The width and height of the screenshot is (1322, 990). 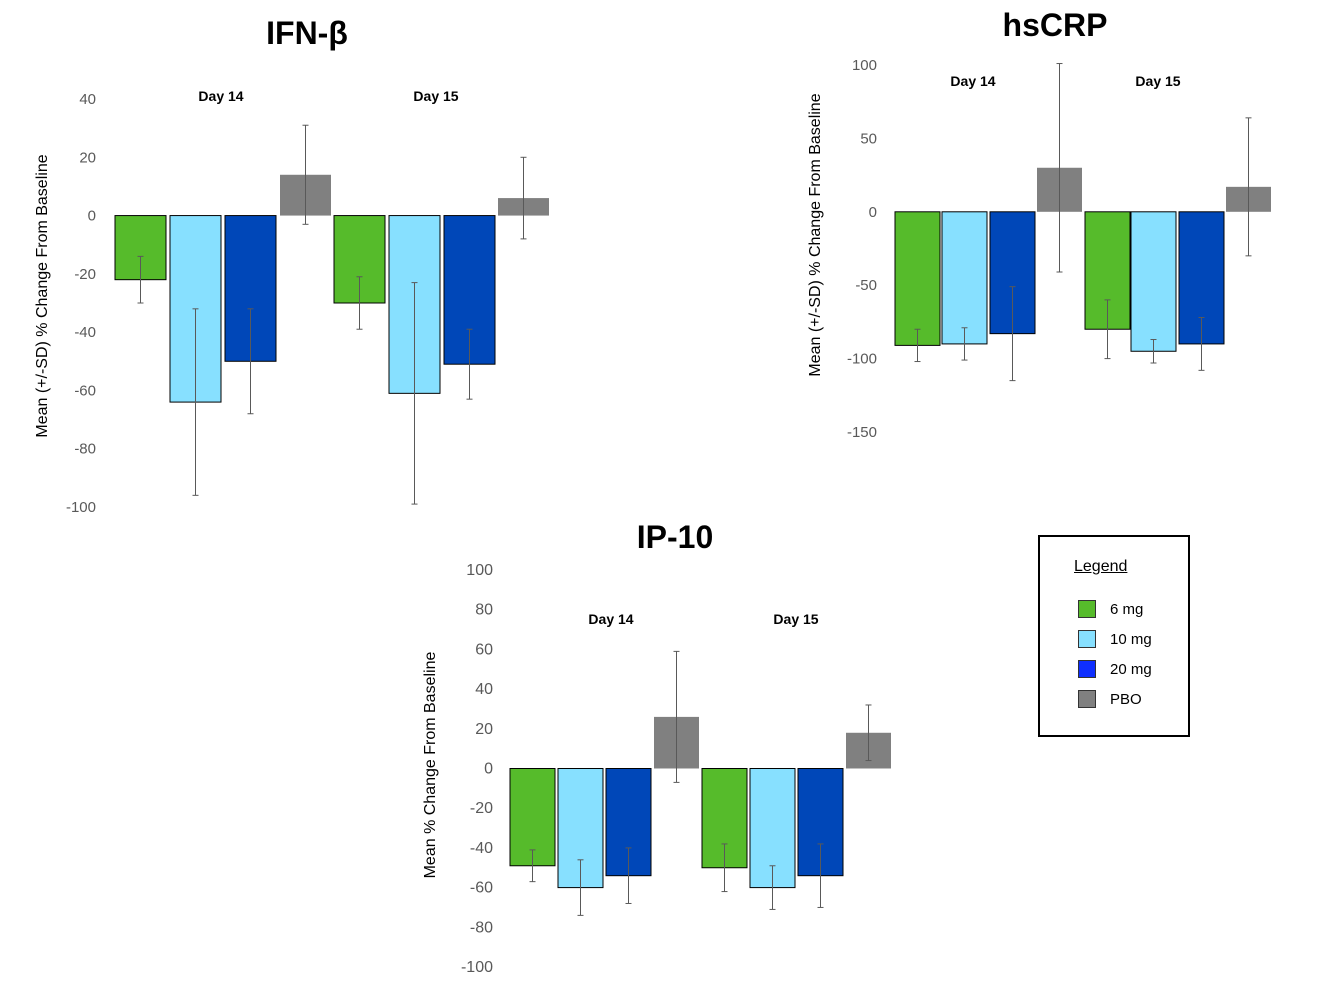 What do you see at coordinates (795, 619) in the screenshot?
I see `ip10-group-label: Day 15` at bounding box center [795, 619].